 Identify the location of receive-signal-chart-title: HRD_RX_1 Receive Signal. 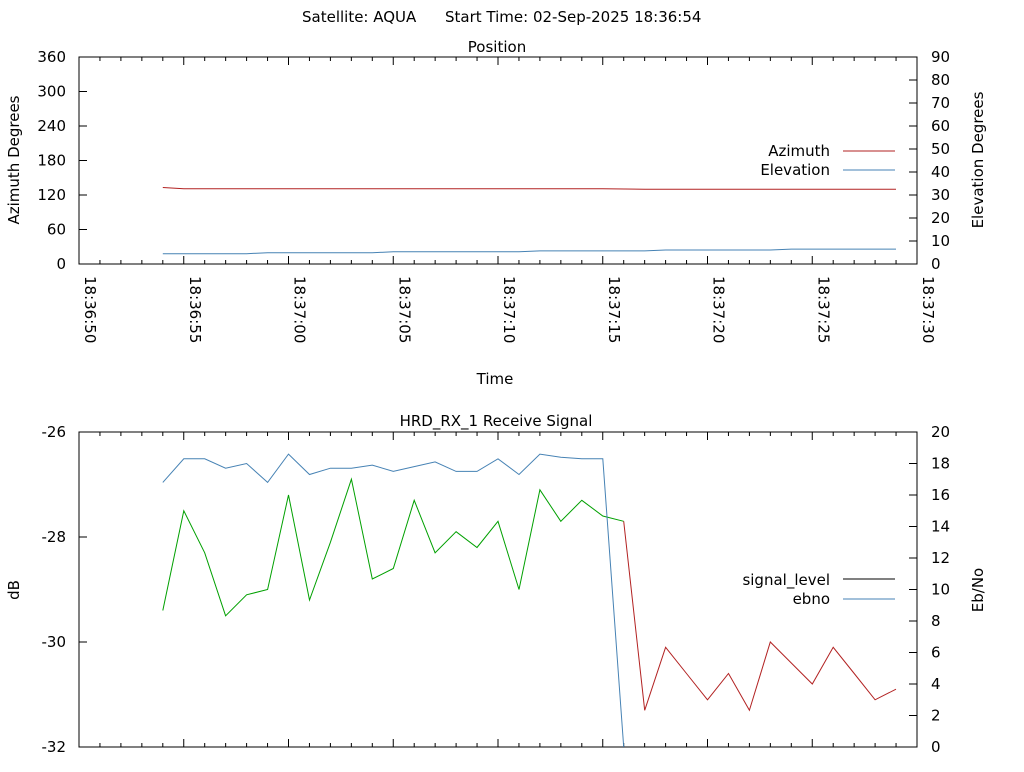
(496, 421).